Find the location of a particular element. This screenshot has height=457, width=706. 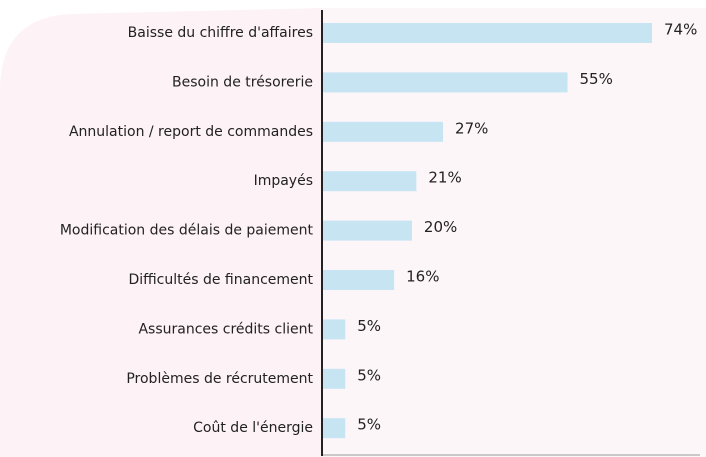

category-label: Besoin de trésorerie is located at coordinates (242, 82).